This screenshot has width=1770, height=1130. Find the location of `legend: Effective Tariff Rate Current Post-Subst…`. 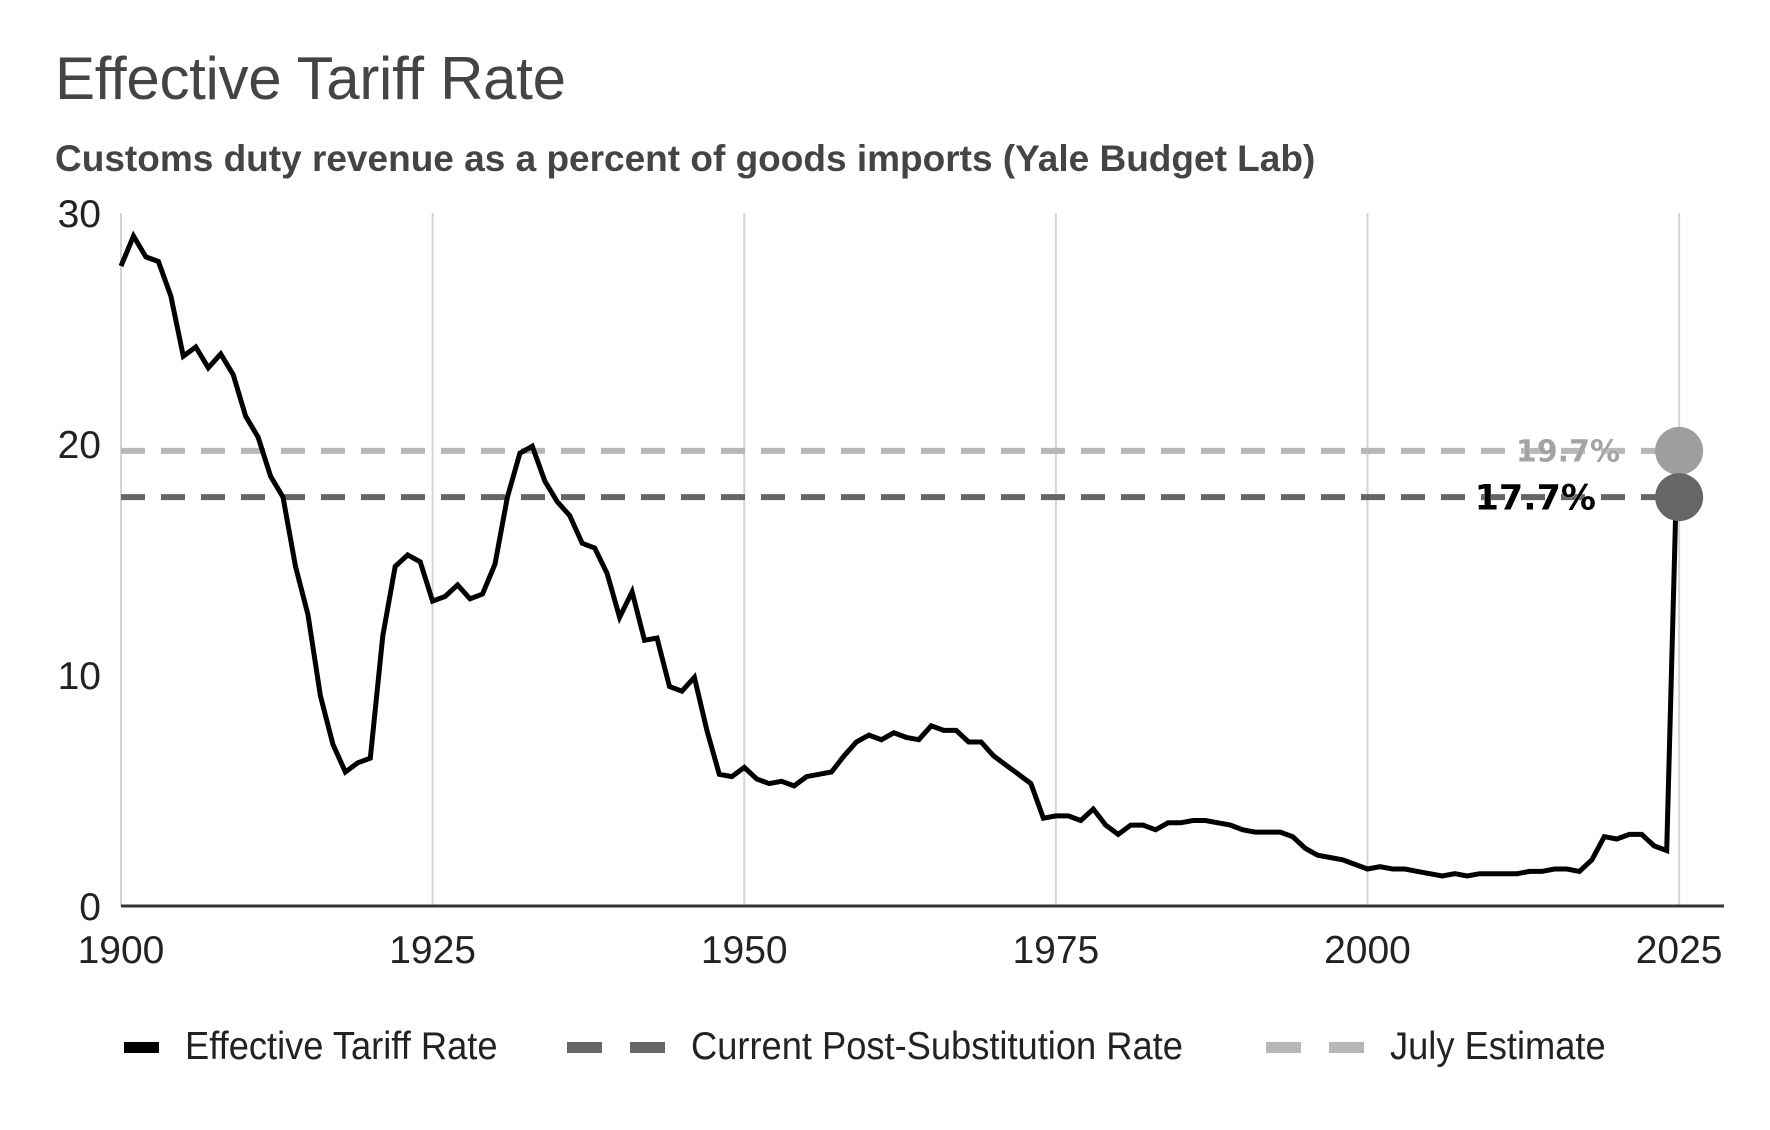

legend: Effective Tariff Rate Current Post-Subst… is located at coordinates (896, 1047).